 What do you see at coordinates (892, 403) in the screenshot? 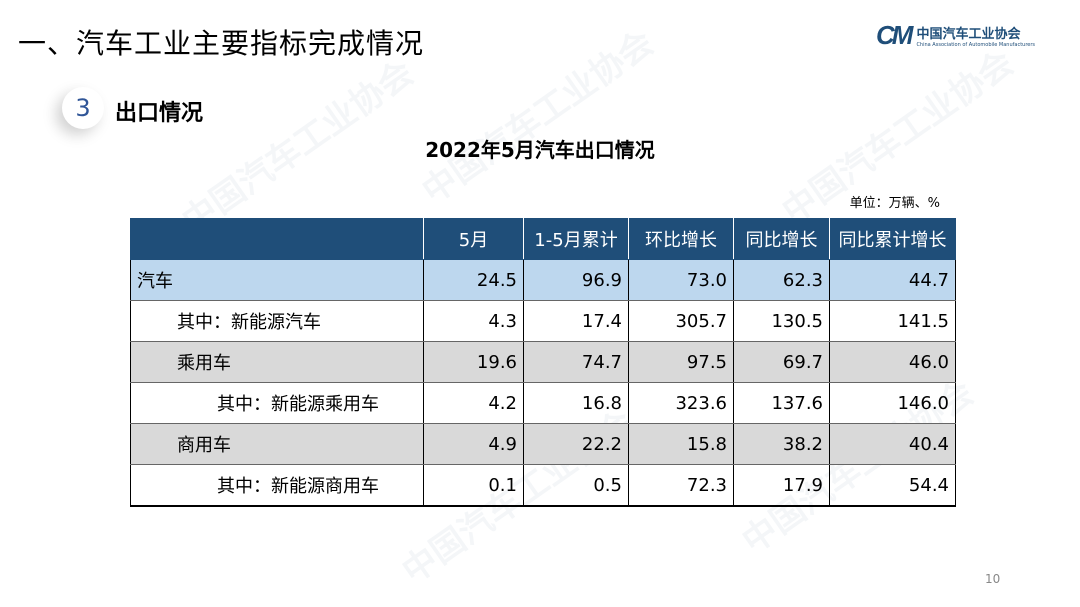
I see `table-cell: 146.0` at bounding box center [892, 403].